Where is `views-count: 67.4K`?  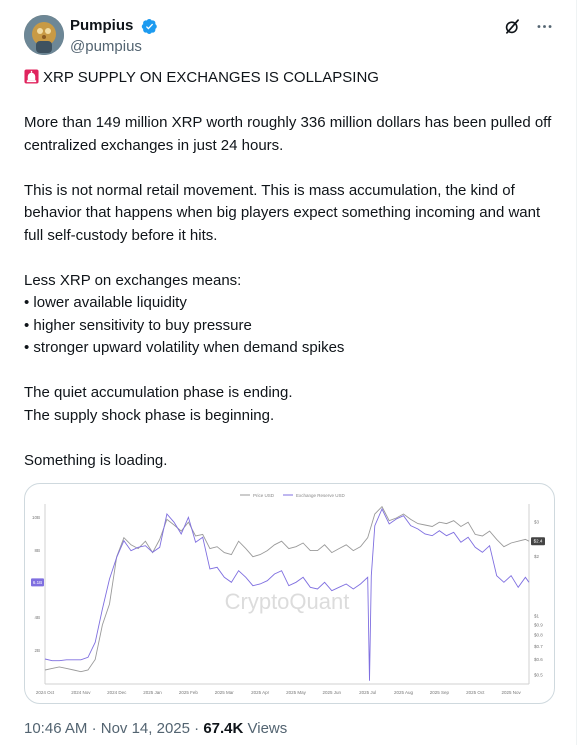
views-count: 67.4K is located at coordinates (223, 728).